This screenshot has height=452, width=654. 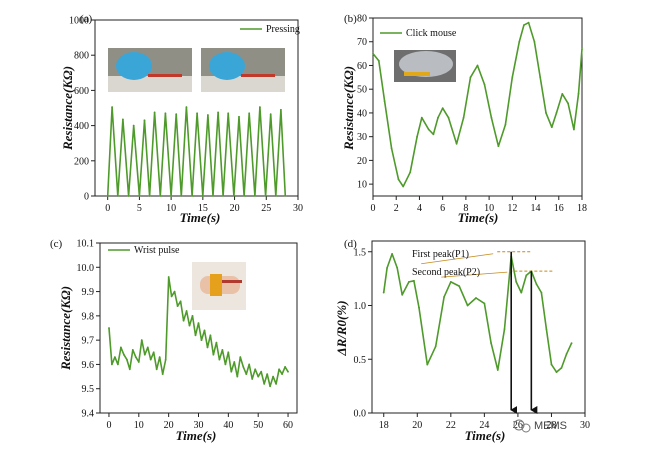 What do you see at coordinates (200, 217) in the screenshot?
I see `x-axis-label: Time(s)` at bounding box center [200, 217].